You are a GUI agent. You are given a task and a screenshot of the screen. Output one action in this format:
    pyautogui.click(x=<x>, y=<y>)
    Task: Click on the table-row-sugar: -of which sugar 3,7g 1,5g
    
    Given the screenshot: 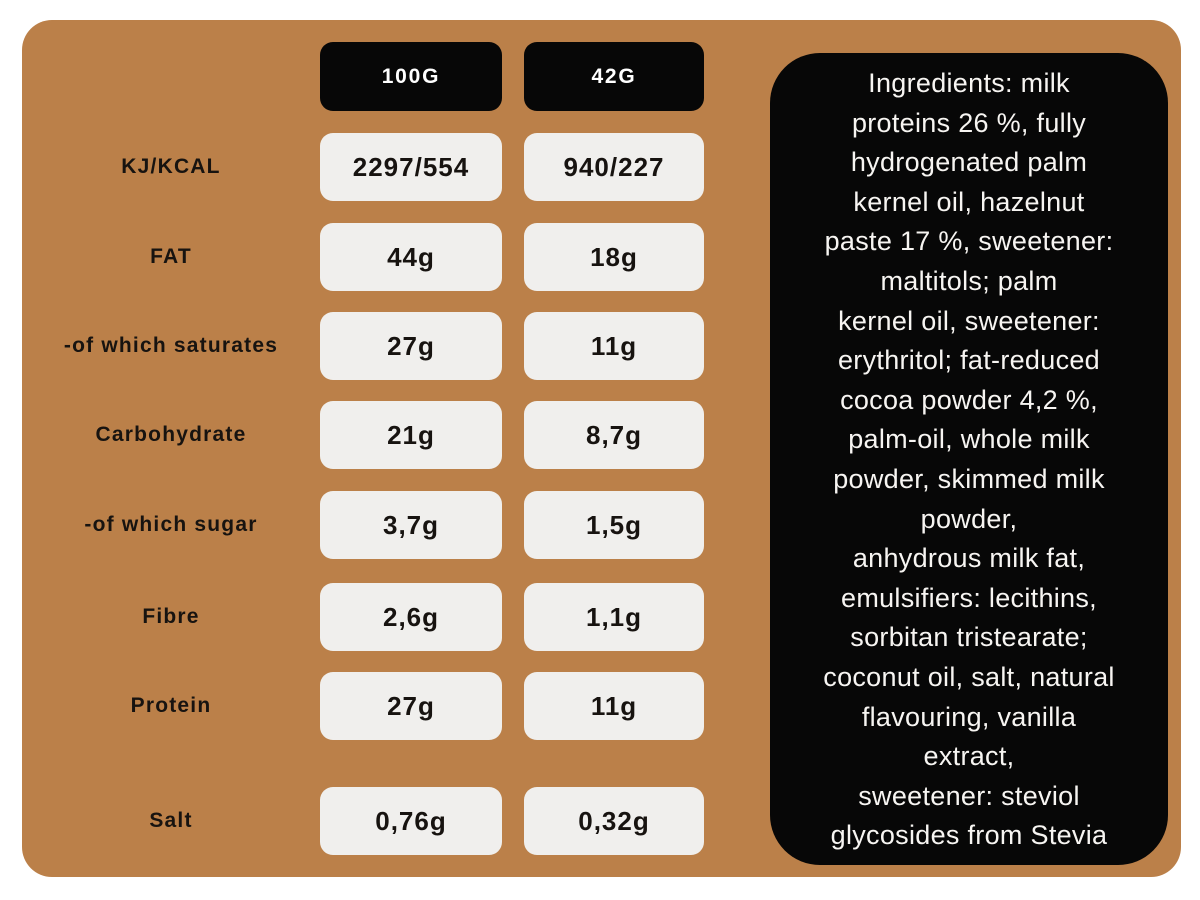 What is the action you would take?
    pyautogui.click(x=396, y=525)
    